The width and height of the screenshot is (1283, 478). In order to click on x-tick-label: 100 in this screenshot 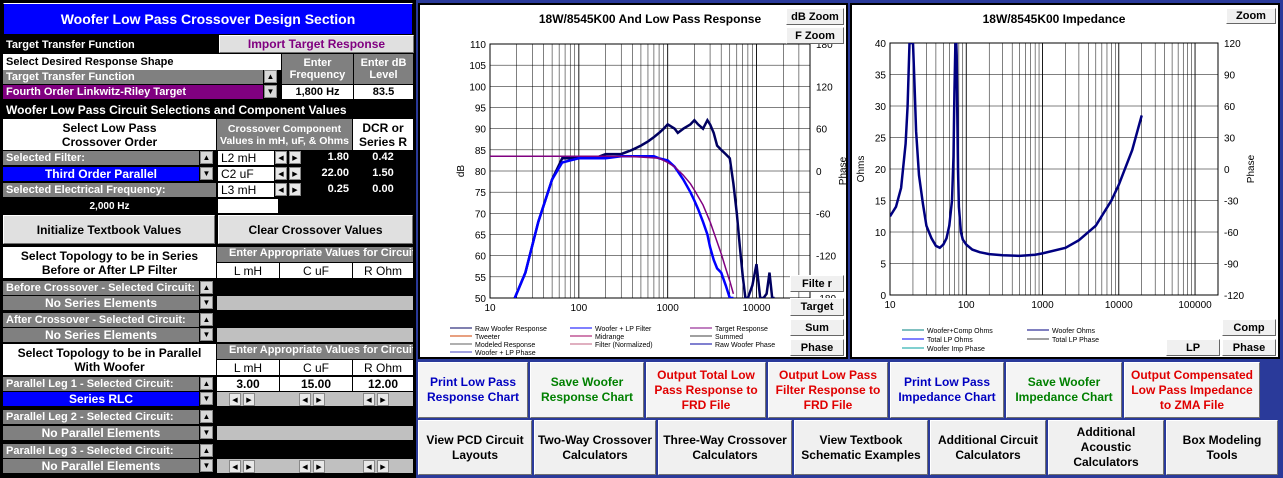, I will do `click(966, 305)`.